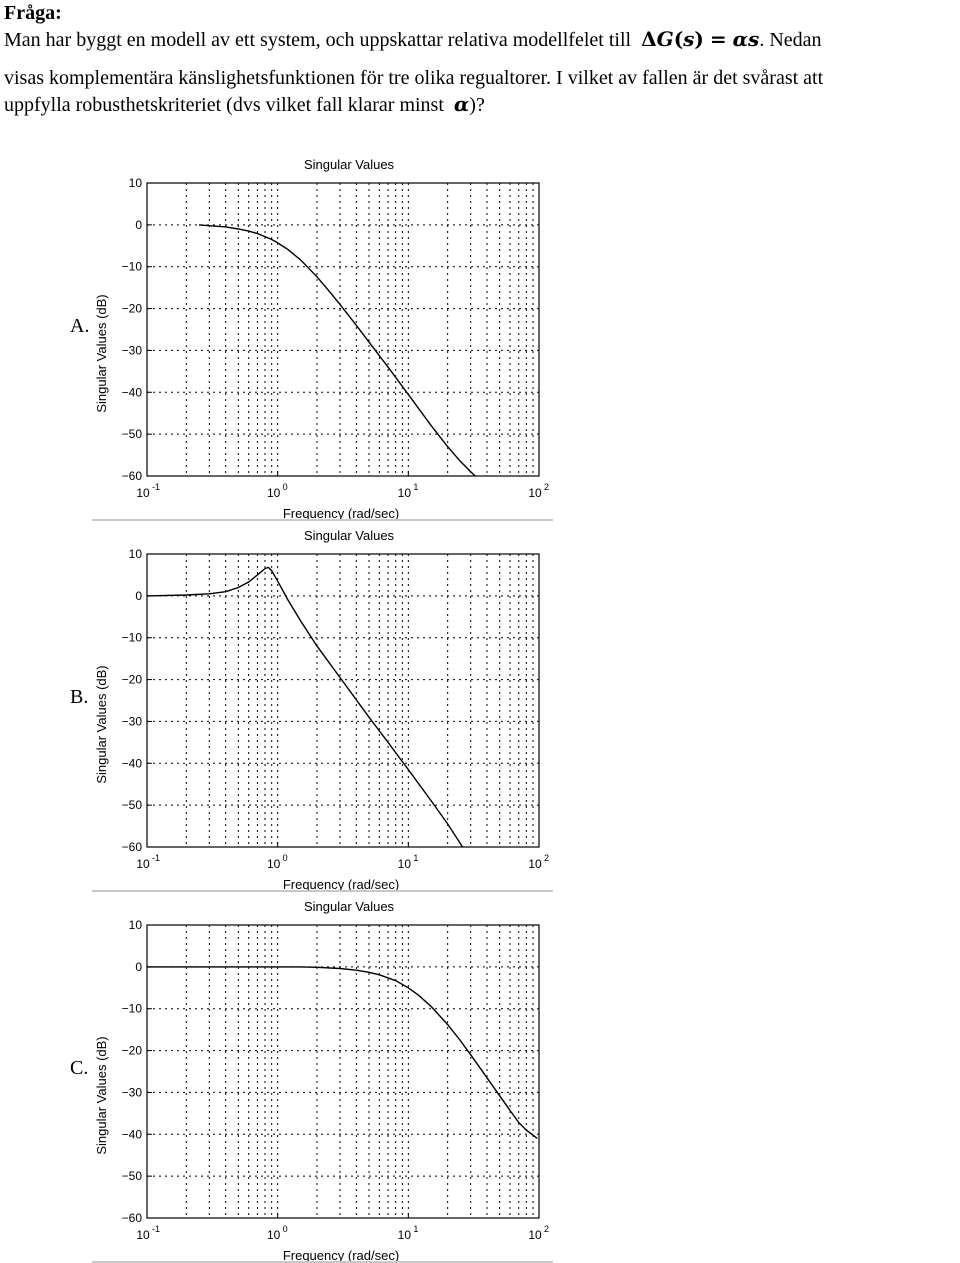  I want to click on question-line-1-end: . Nedan, so click(790, 40).